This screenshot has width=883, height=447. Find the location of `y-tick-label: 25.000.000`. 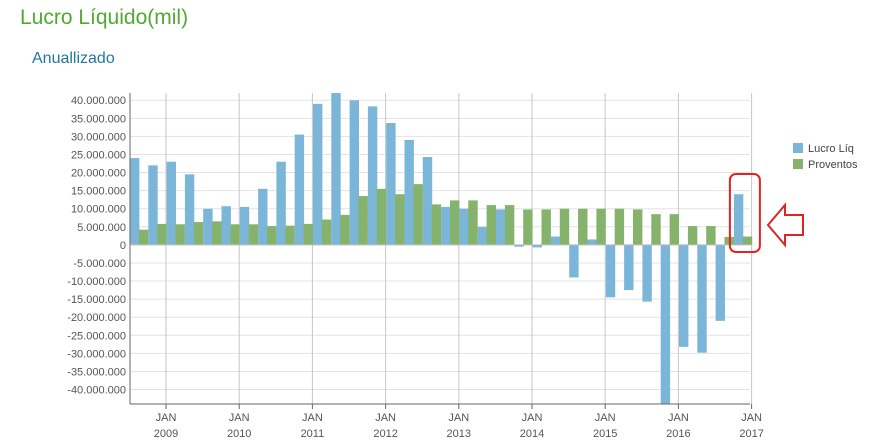

y-tick-label: 25.000.000 is located at coordinates (98, 155).